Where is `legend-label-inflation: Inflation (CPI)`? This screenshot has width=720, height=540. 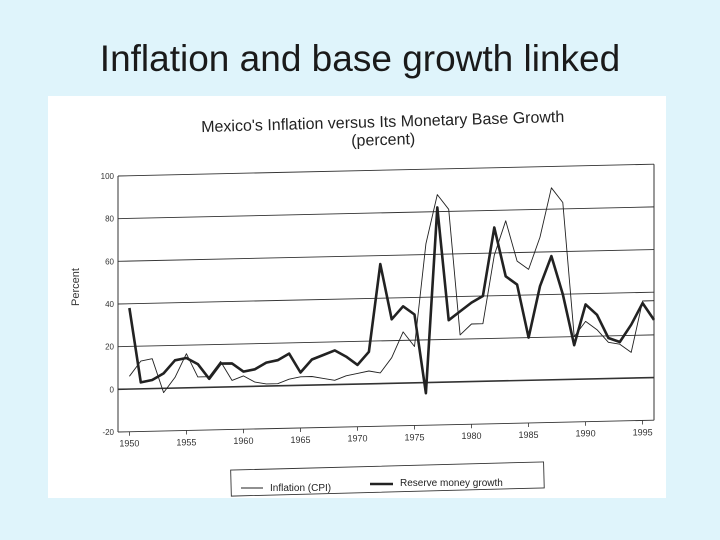
legend-label-inflation: Inflation (CPI) is located at coordinates (300, 488).